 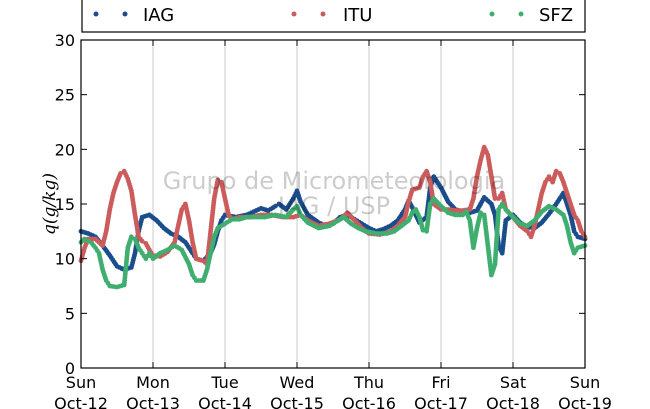 What do you see at coordinates (585, 401) in the screenshot?
I see `x-tick-date-label: Oct-19` at bounding box center [585, 401].